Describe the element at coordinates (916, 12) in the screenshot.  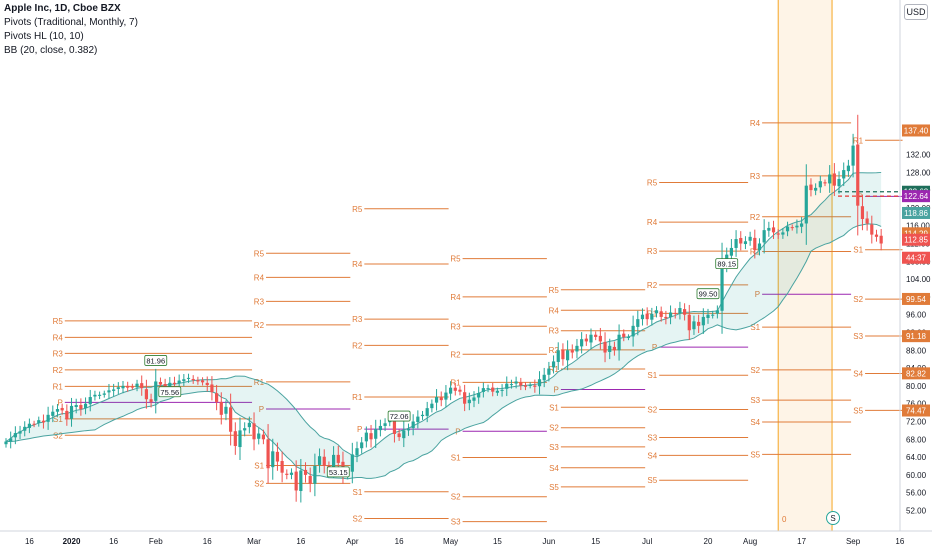
I see `currency-button: USD` at that location.